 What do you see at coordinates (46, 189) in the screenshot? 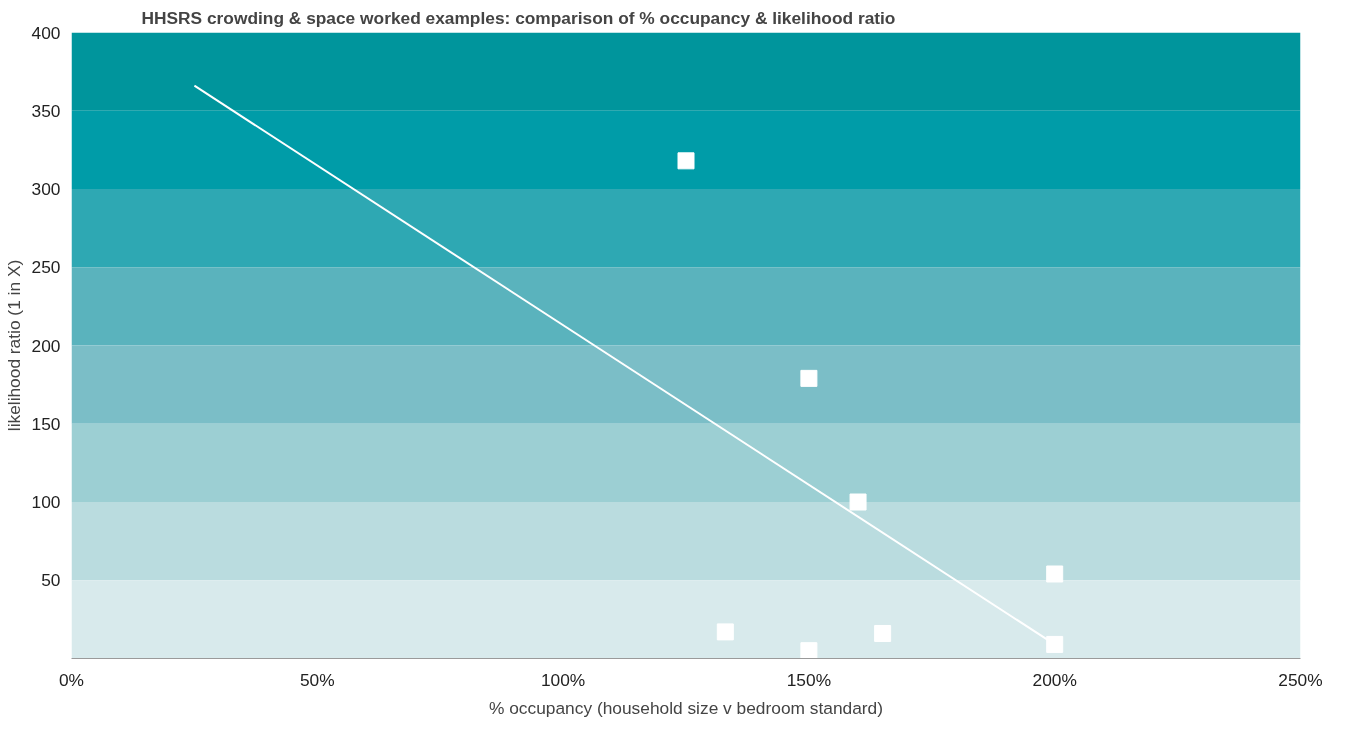
I see `y-tick-label: 300` at bounding box center [46, 189].